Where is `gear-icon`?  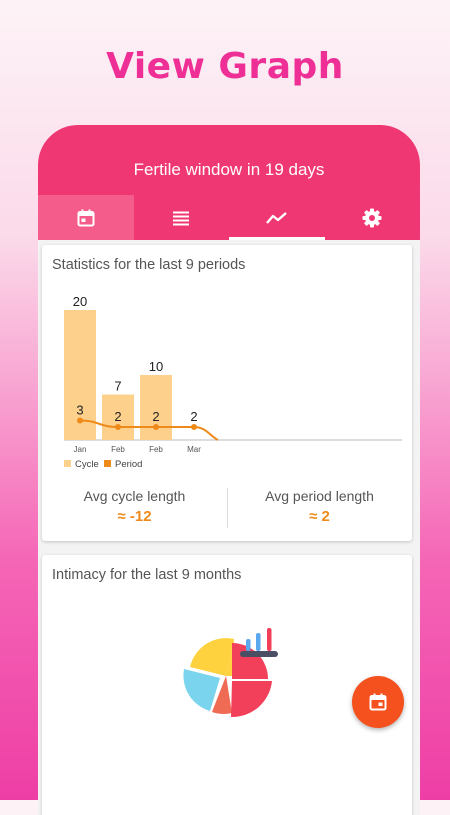 gear-icon is located at coordinates (372, 217).